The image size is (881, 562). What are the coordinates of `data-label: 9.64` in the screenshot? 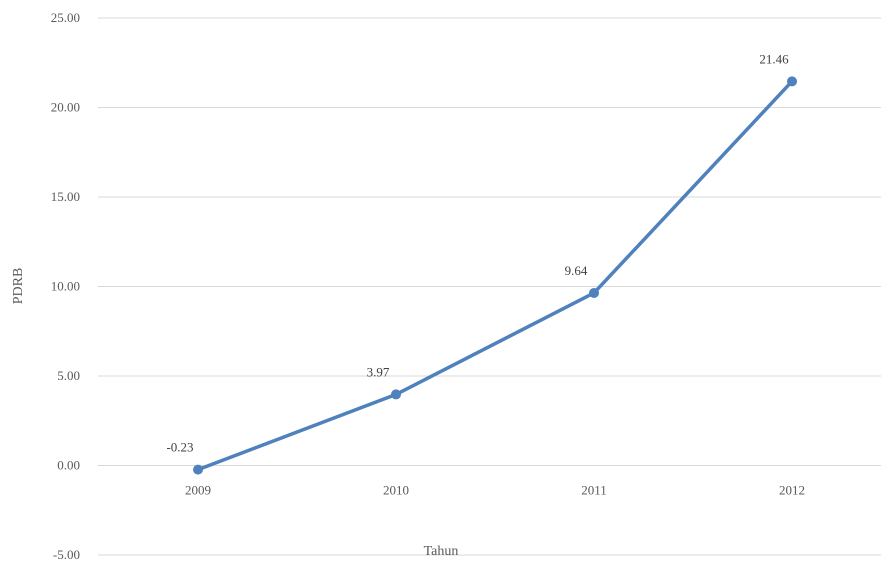 It's located at (576, 270).